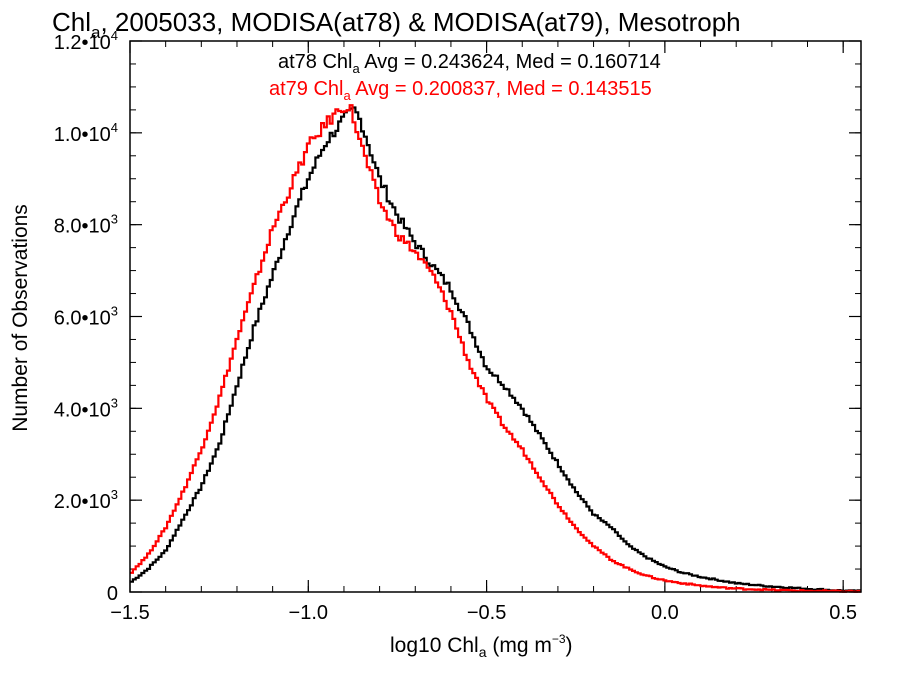 Image resolution: width=900 pixels, height=675 pixels. I want to click on y-tick-label: 0, so click(112, 594).